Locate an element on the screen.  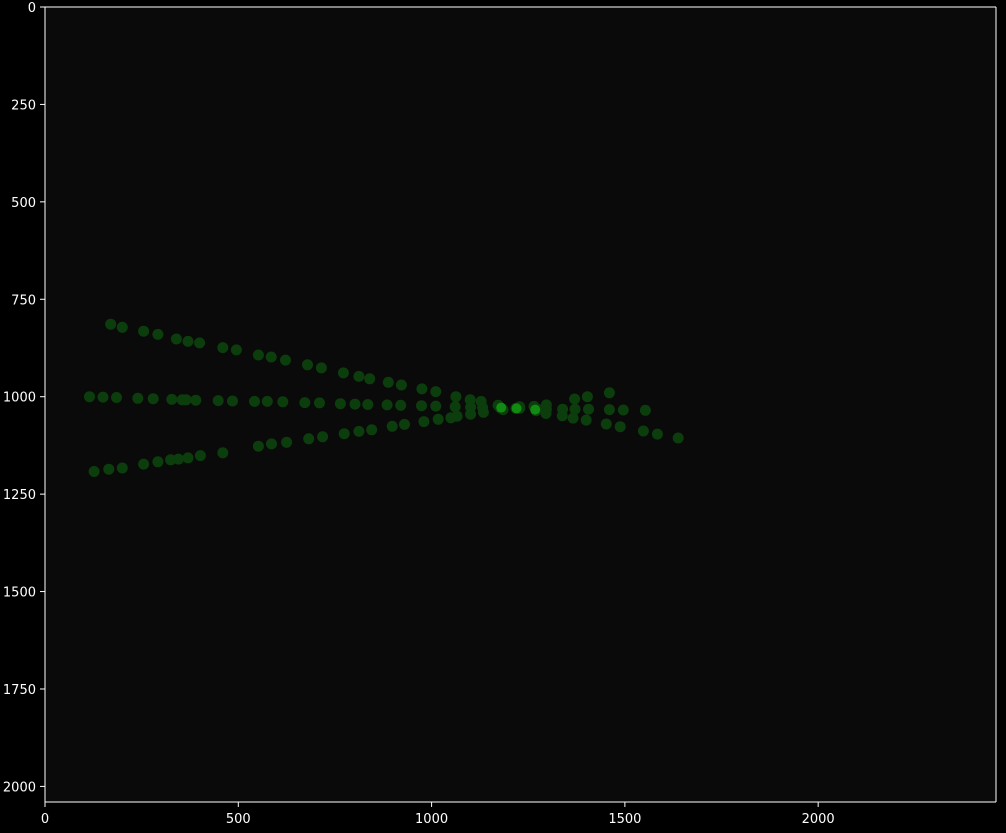
y-tick-label-1500: 1500 is located at coordinates (19, 593).